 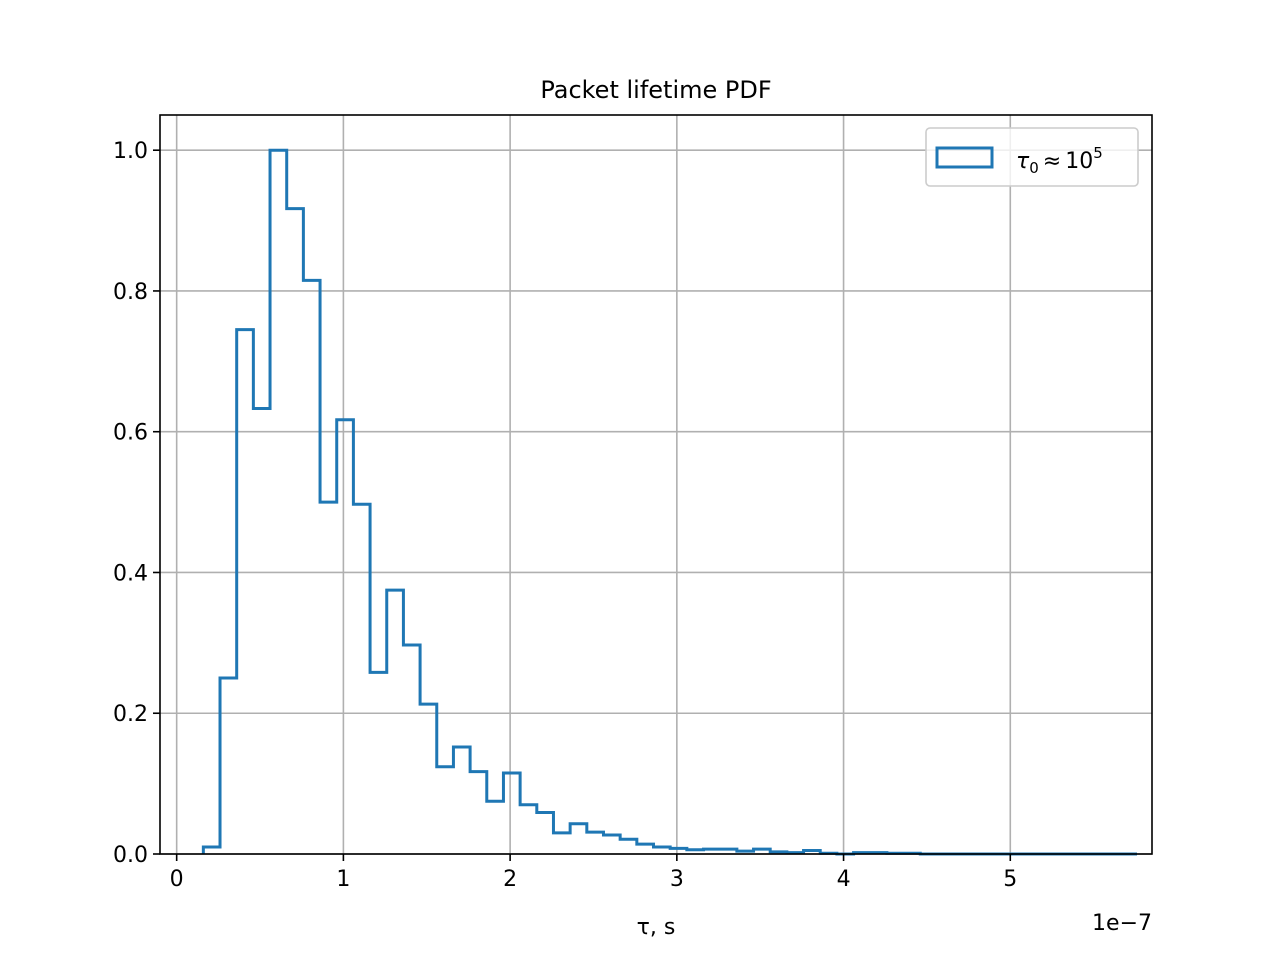 I want to click on x-axis-offset-label: 1e−7, so click(x=1122, y=923).